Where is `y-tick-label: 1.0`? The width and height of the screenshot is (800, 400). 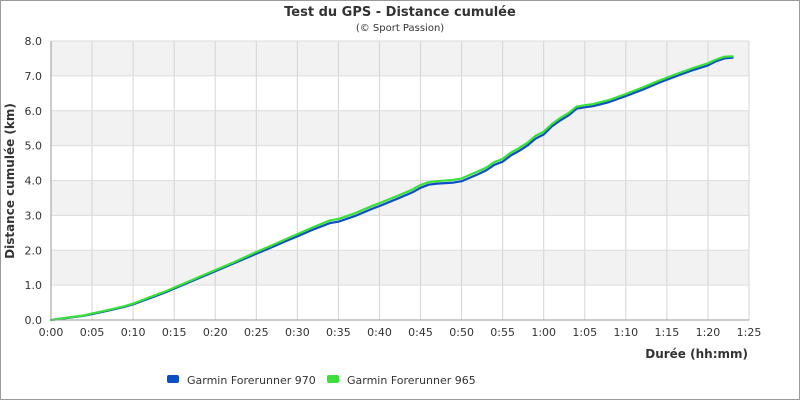 y-tick-label: 1.0 is located at coordinates (34, 285).